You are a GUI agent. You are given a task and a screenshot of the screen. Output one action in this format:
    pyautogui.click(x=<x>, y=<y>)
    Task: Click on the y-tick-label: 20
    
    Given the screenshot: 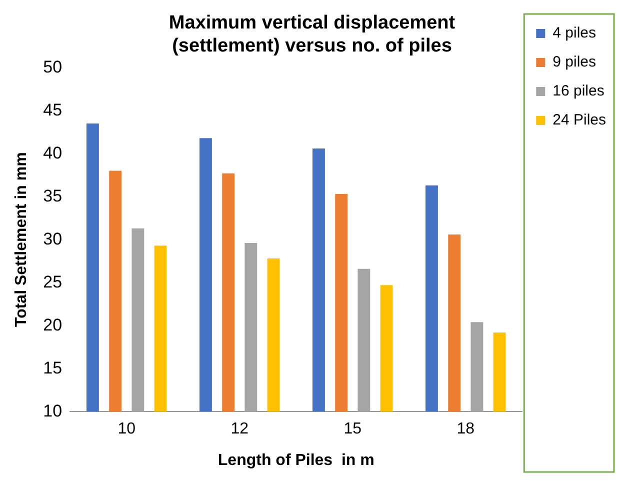 What is the action you would take?
    pyautogui.click(x=52, y=324)
    